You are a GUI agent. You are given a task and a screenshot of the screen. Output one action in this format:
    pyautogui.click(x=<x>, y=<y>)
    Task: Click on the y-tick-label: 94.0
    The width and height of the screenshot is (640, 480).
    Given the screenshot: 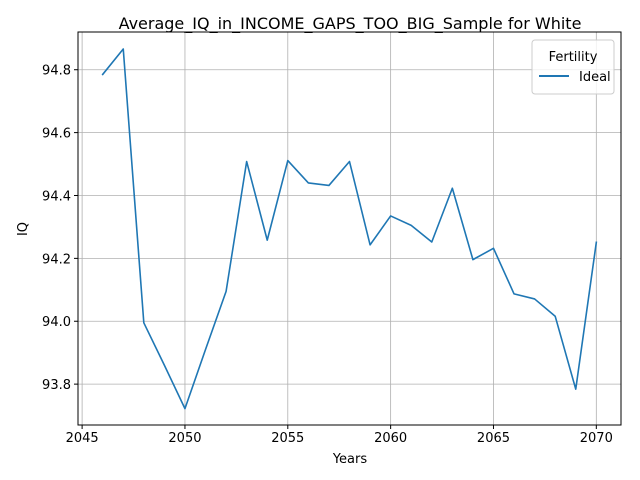 What is the action you would take?
    pyautogui.click(x=56, y=322)
    